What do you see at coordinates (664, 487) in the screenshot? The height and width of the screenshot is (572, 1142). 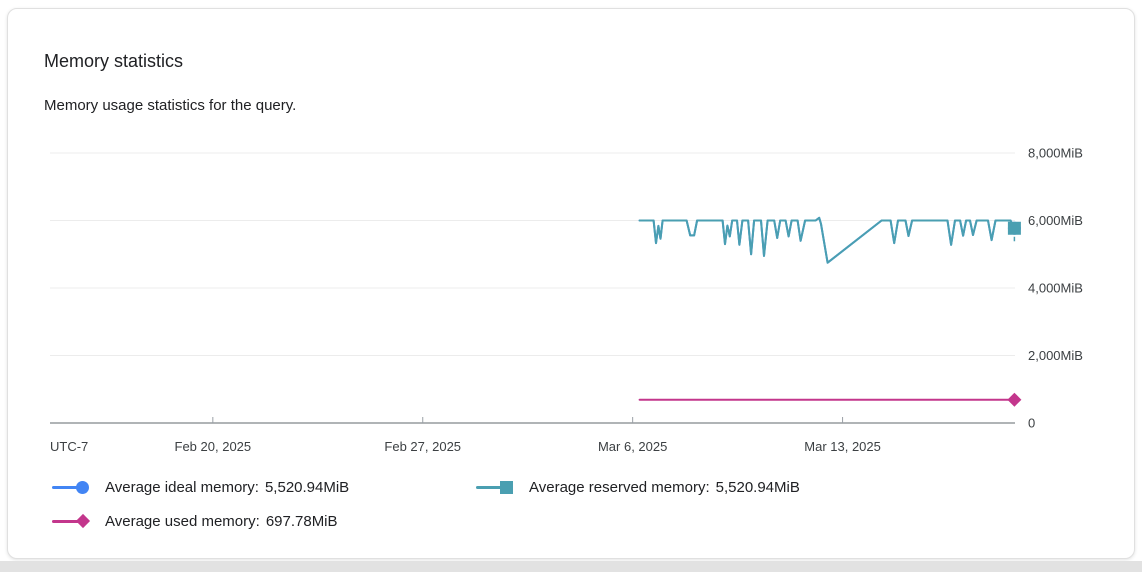 I see `legend-label: Average reserved memory: 5,520.94MiB` at bounding box center [664, 487].